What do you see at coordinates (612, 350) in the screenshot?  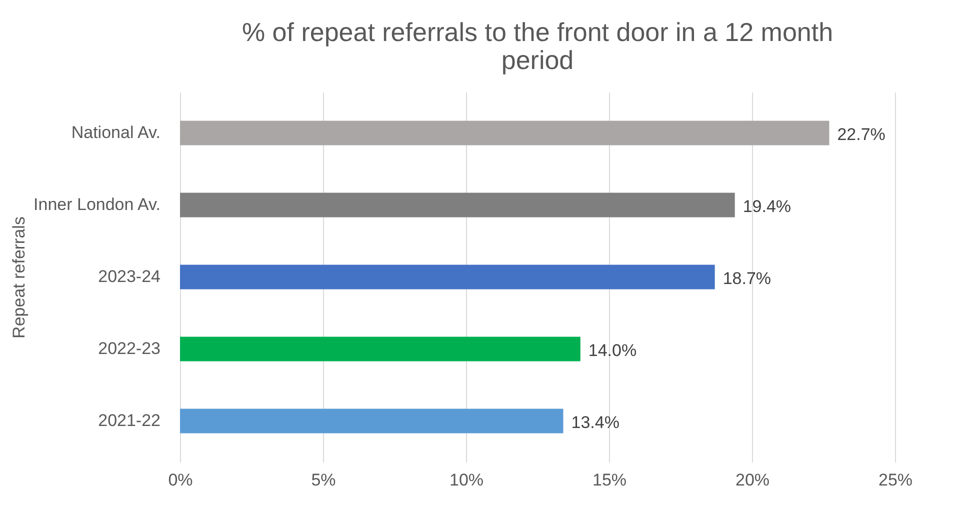 I see `data-label: 14.0%` at bounding box center [612, 350].